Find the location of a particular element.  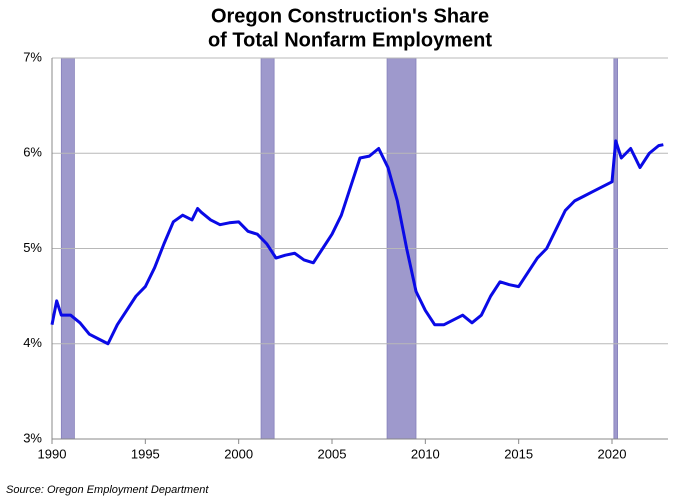

y-tick-label: 7% is located at coordinates (32, 56).